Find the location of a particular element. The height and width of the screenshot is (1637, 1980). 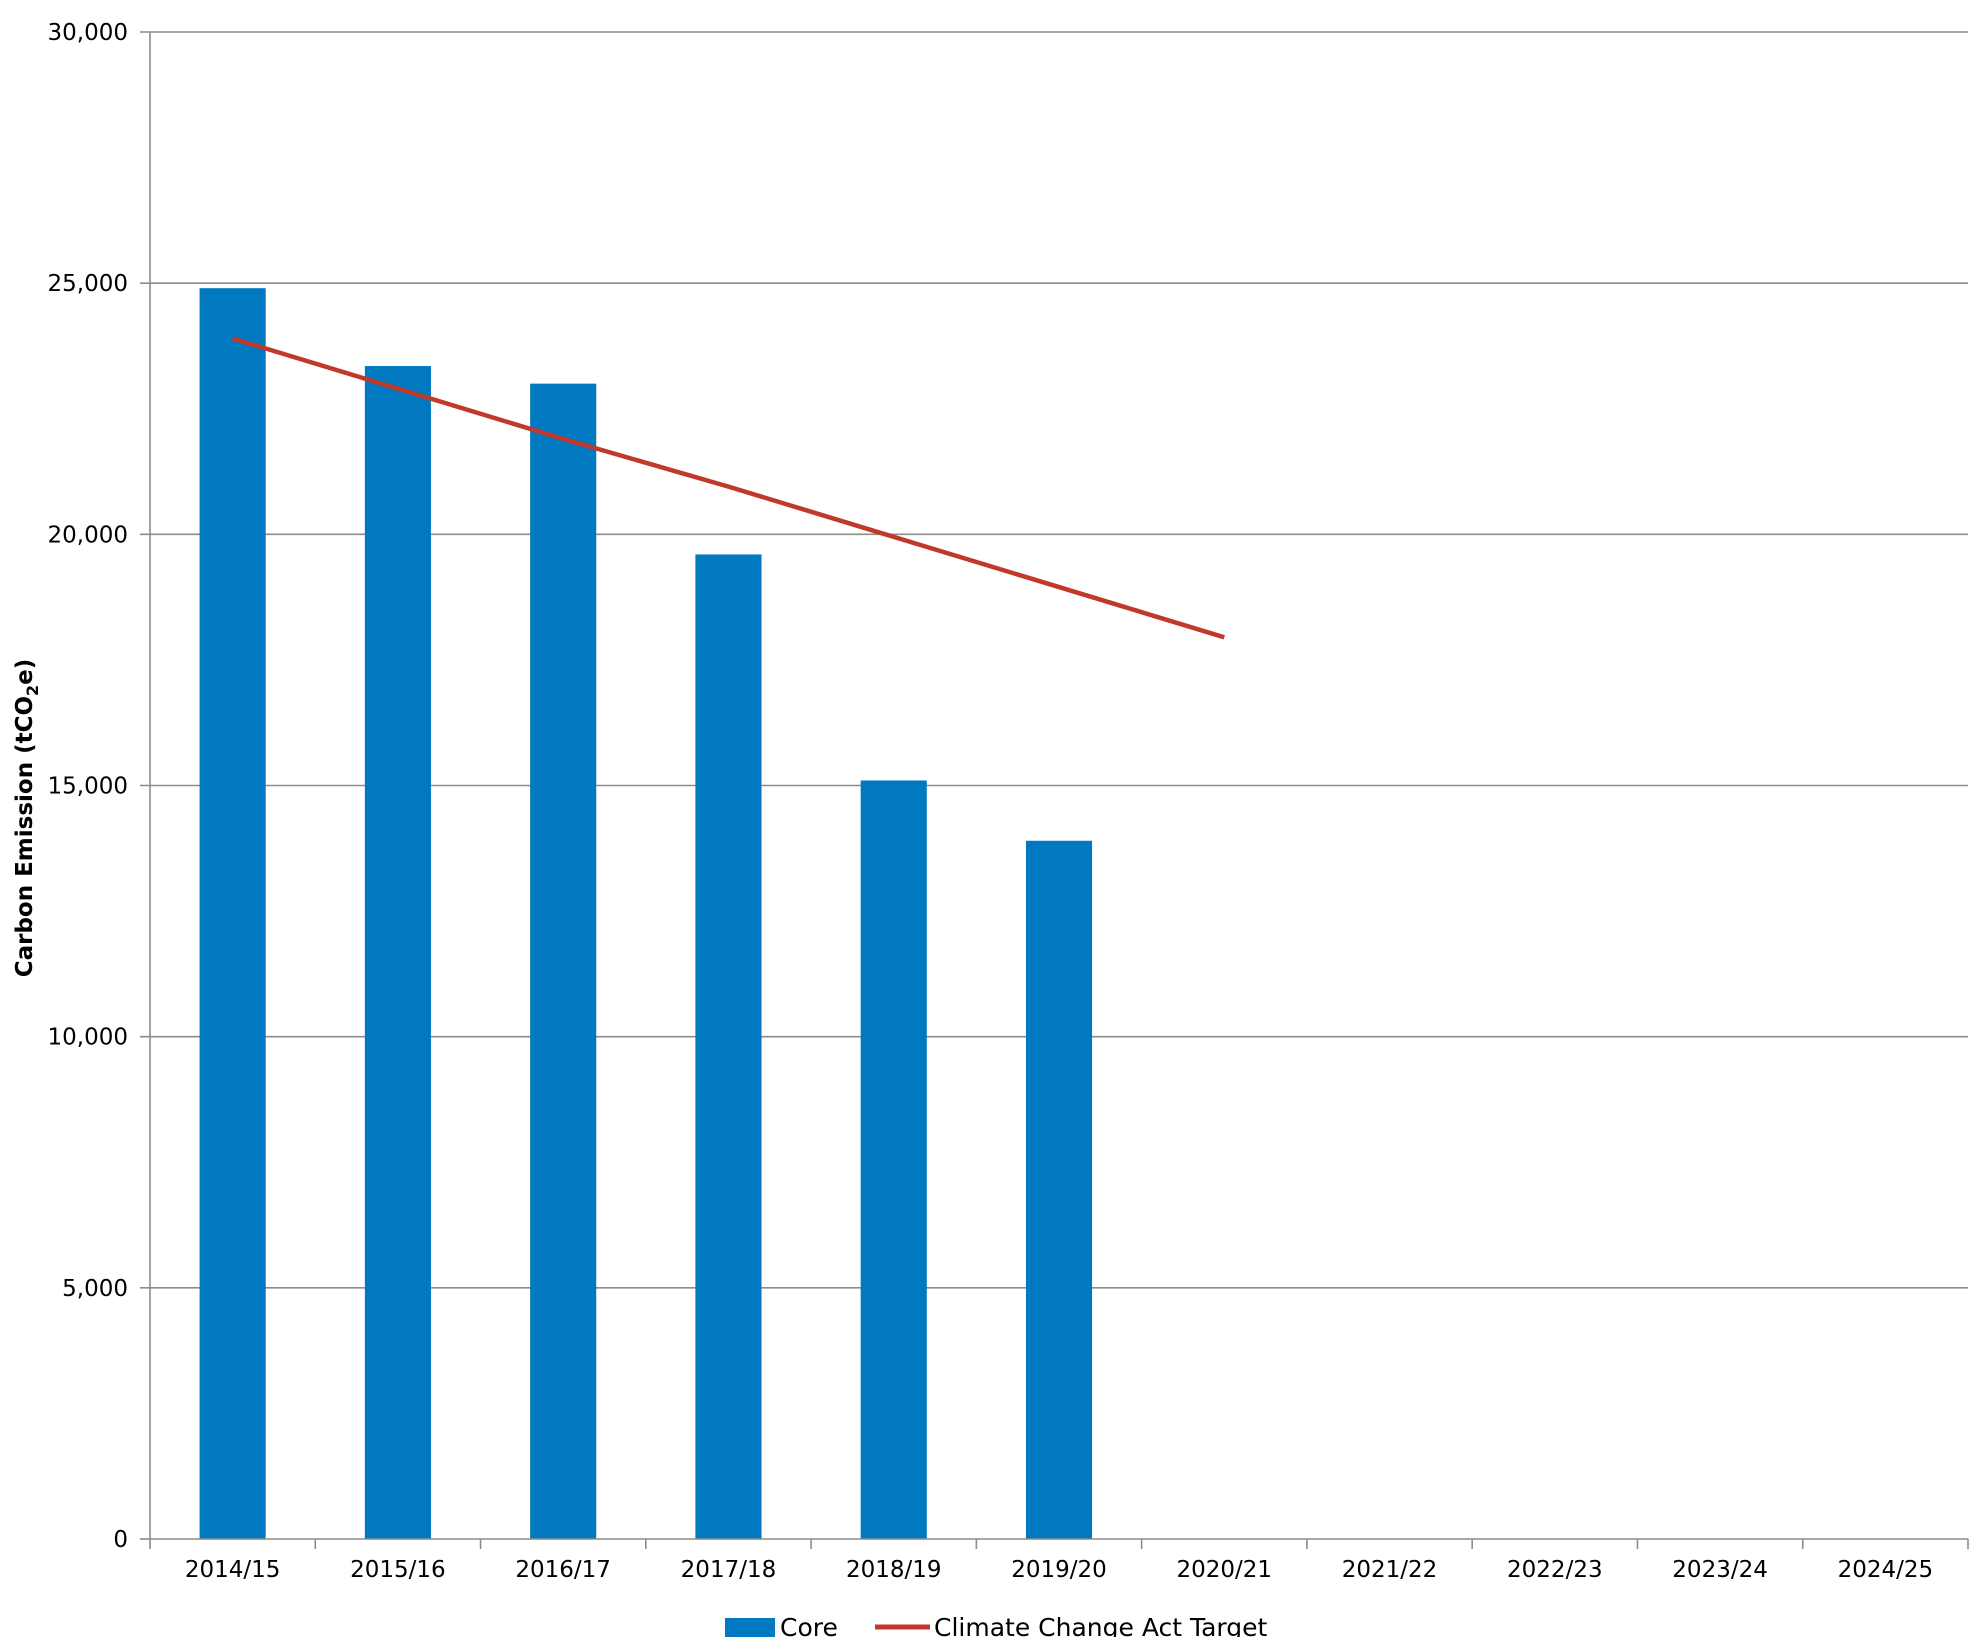

x-tick-label: 2024/25 is located at coordinates (1886, 1570).